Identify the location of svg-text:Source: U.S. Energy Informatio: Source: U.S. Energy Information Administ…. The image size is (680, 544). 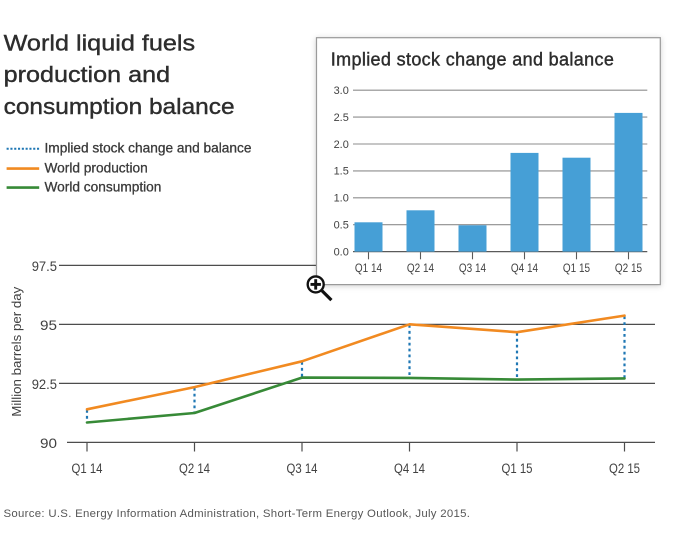
(237, 514).